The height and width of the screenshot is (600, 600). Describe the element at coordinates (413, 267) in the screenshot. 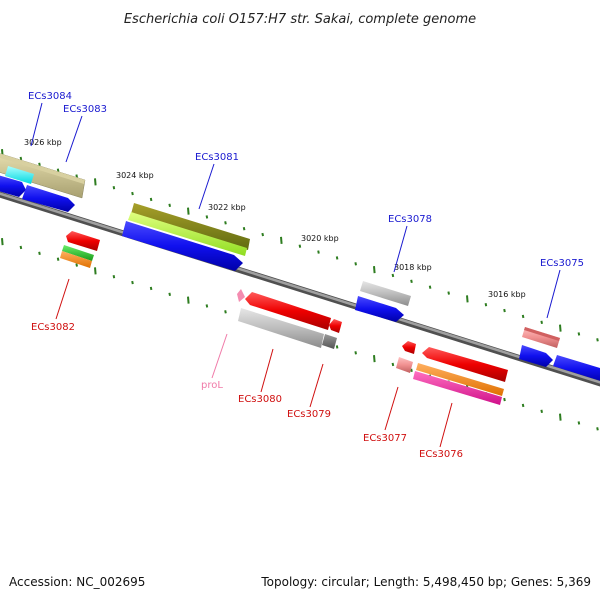

I see `scale-label-3018: 3018 kbp` at that location.